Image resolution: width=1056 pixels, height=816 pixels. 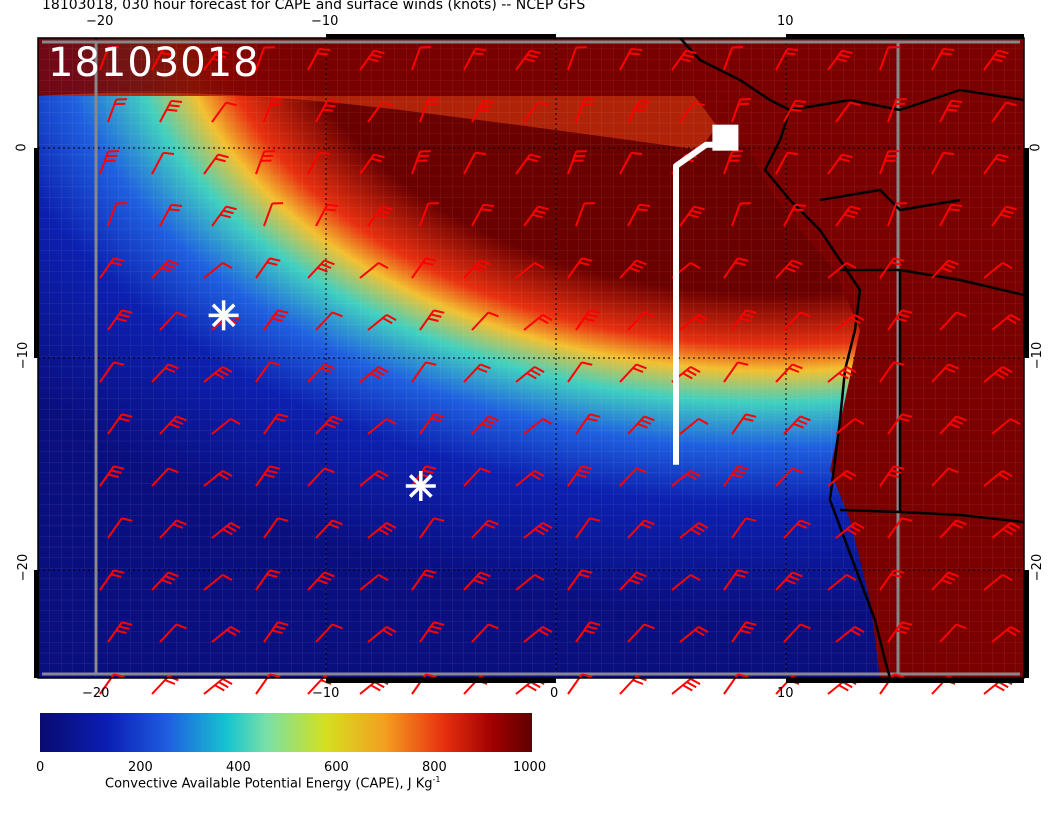 I want to click on left-tick-label: −10, so click(x=24, y=355).